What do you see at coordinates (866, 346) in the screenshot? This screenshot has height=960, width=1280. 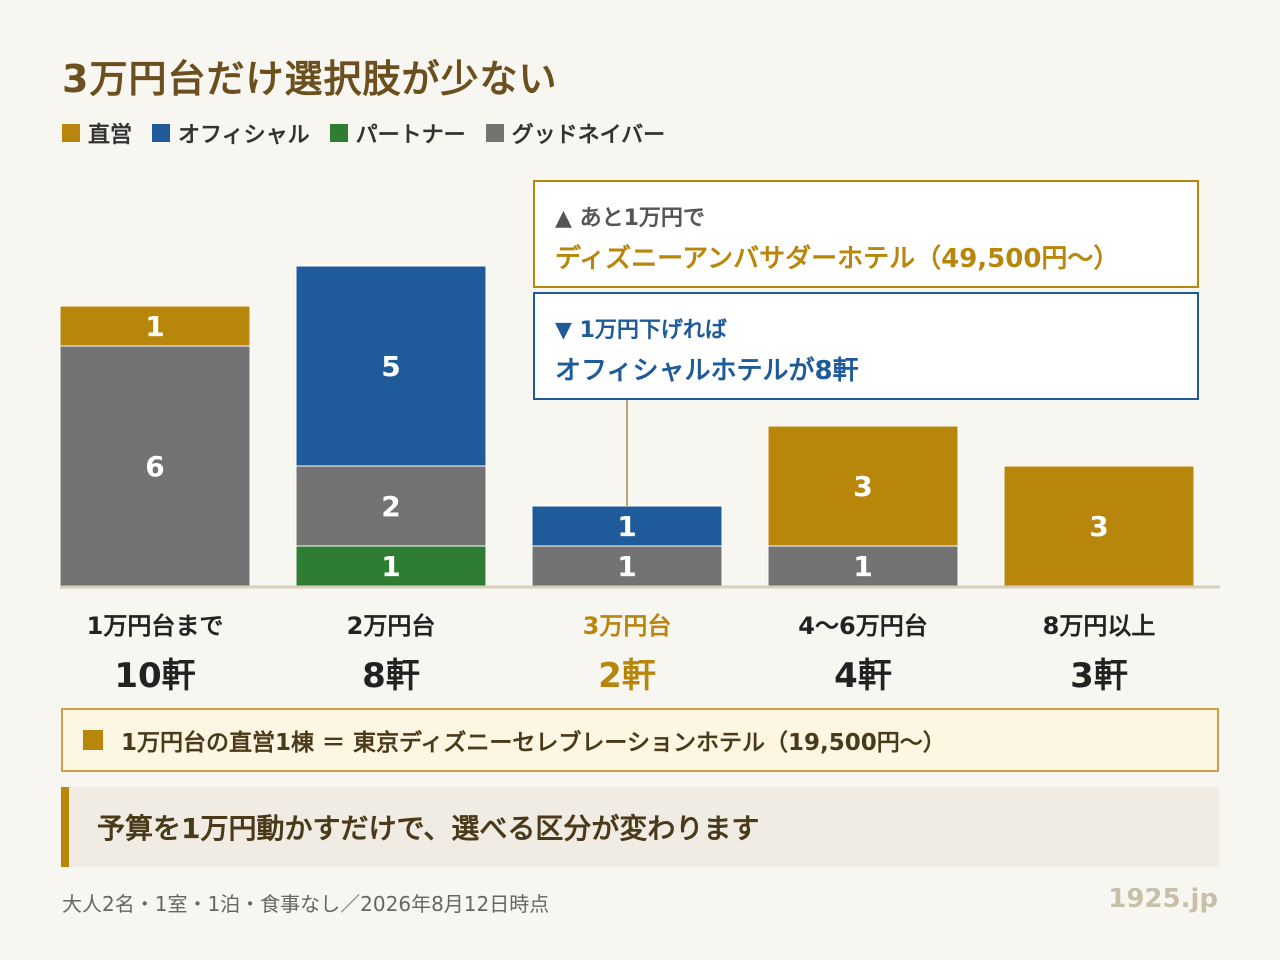 I see `callout-downgrade: ▼ 1万円下げれば オフィシャルホテルが8軒` at bounding box center [866, 346].